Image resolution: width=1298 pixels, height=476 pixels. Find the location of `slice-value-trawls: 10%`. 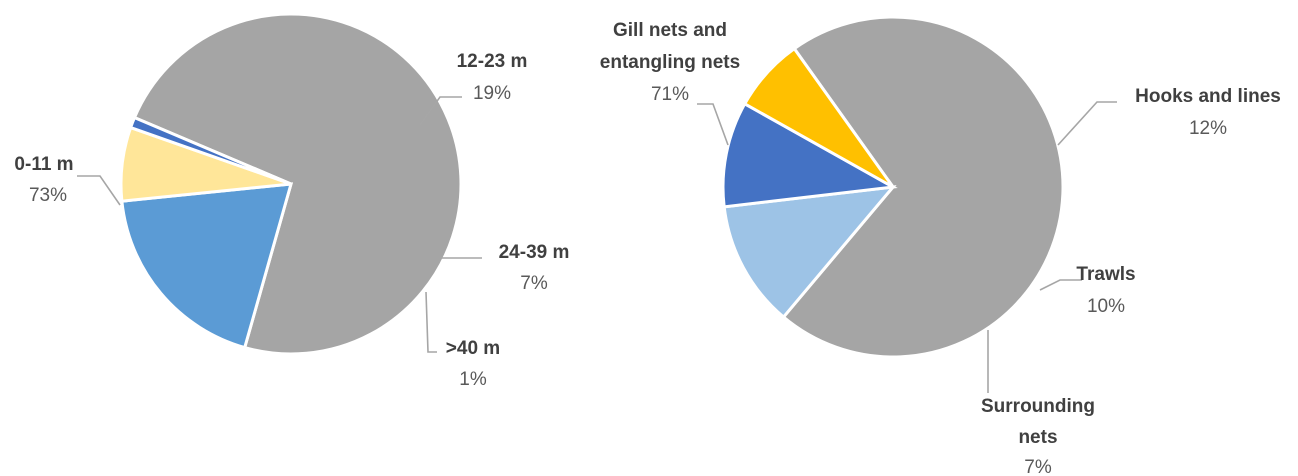

slice-value-trawls: 10% is located at coordinates (1106, 306).